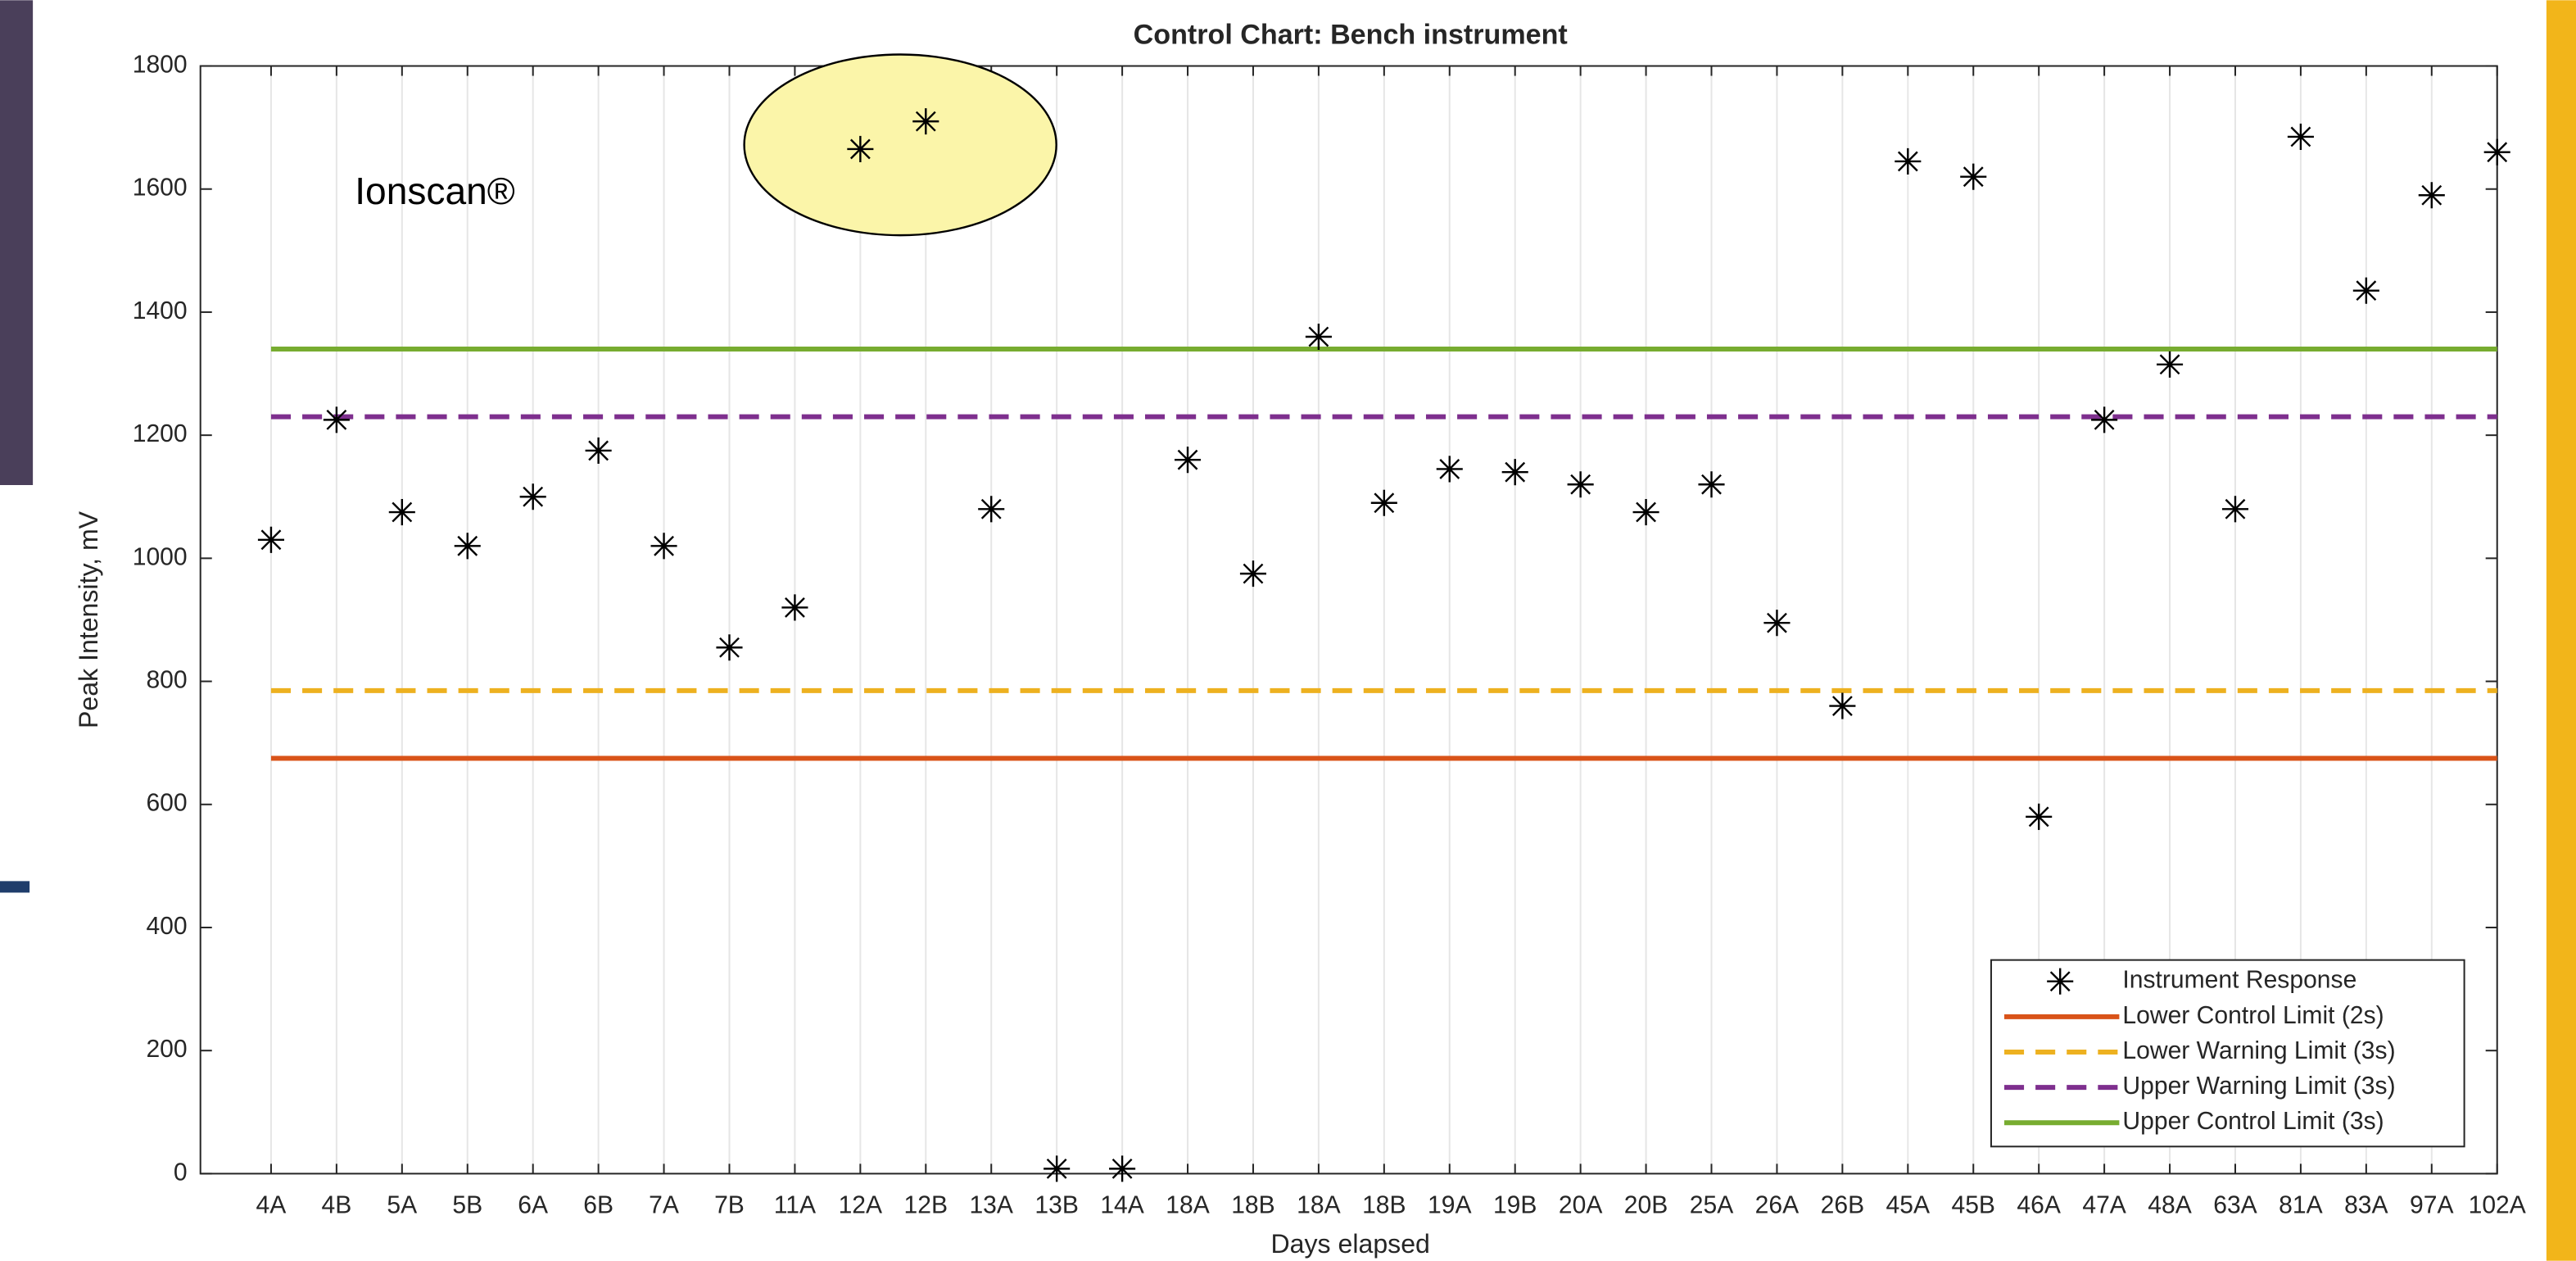 Image resolution: width=2576 pixels, height=1261 pixels. Describe the element at coordinates (2170, 1205) in the screenshot. I see `x-tick-label: 48A` at that location.